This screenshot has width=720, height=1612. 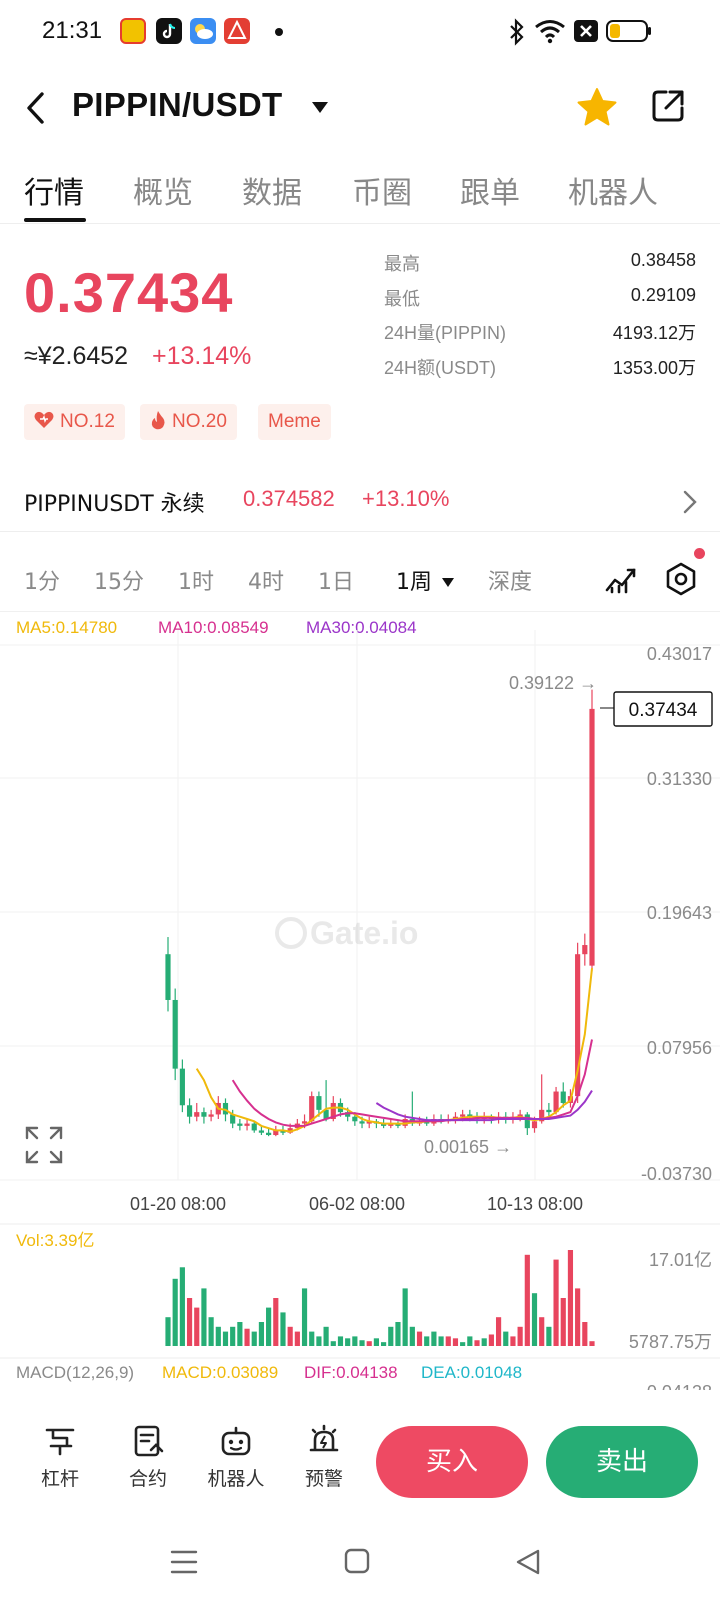 What do you see at coordinates (622, 1462) in the screenshot?
I see `sell-button: 卖出` at bounding box center [622, 1462].